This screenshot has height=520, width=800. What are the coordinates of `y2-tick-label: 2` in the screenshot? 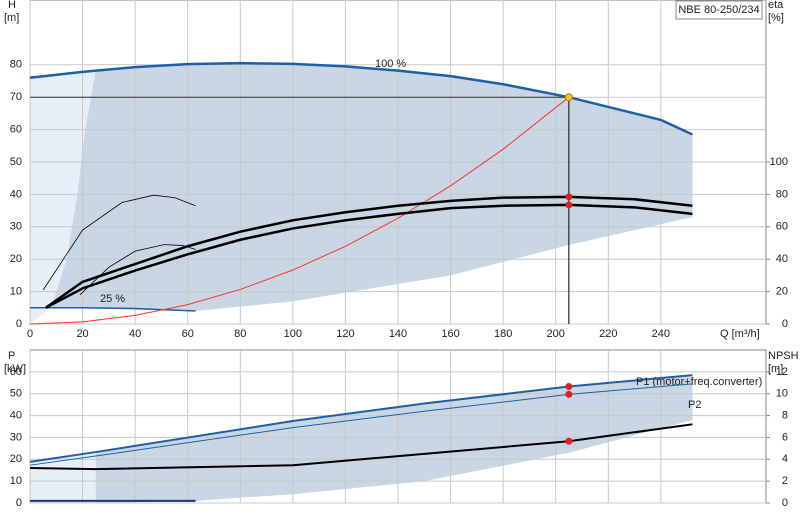 It's located at (785, 481).